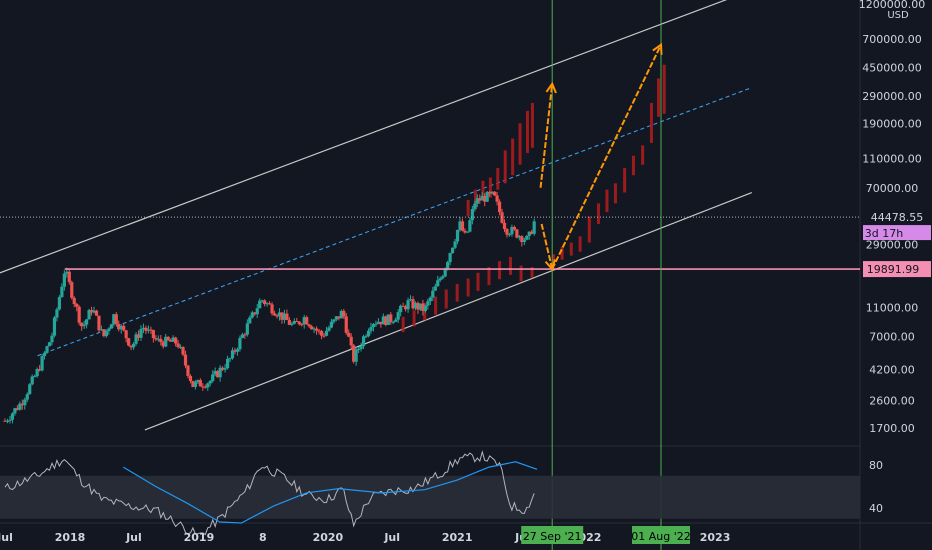  I want to click on y-tick-label: 700000.00, so click(892, 39).